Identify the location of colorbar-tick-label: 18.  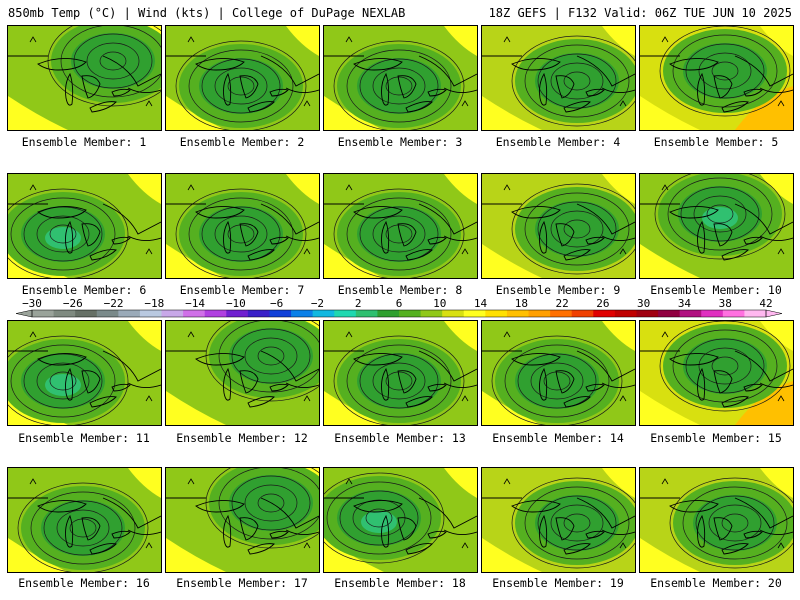
(521, 303).